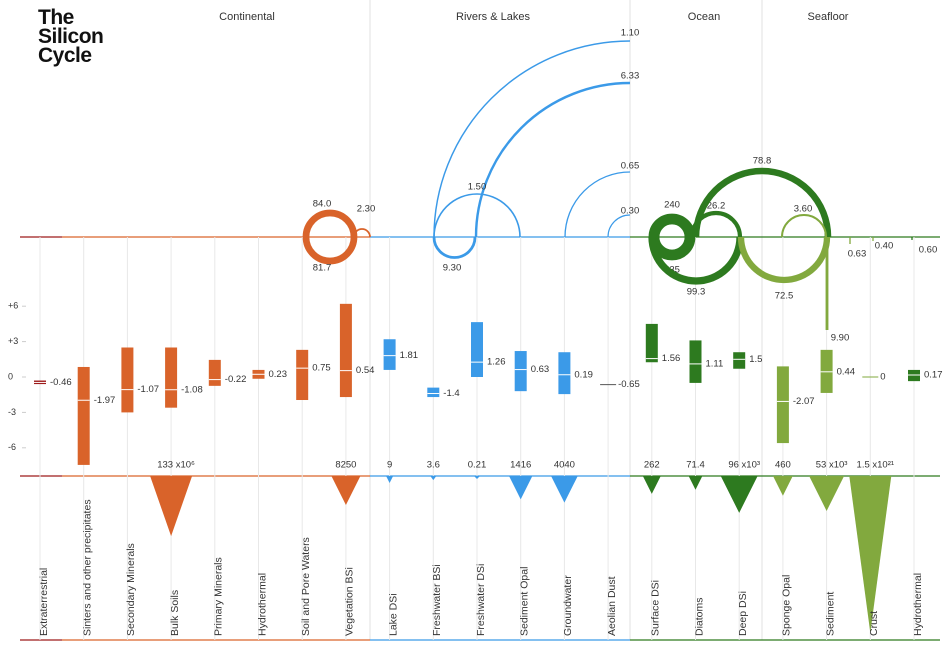 Image resolution: width=948 pixels, height=648 pixels. I want to click on reservoir-label: Deep DSi, so click(743, 613).